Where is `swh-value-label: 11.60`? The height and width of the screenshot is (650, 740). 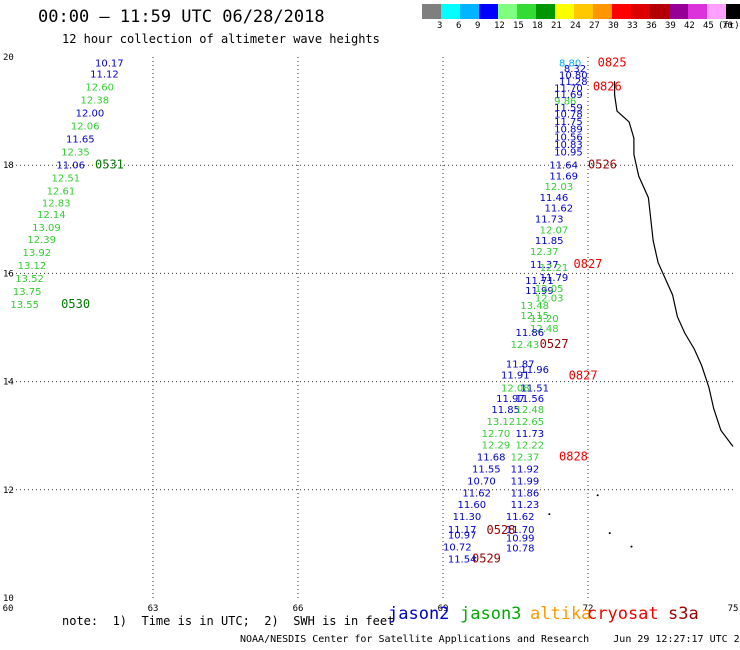 swh-value-label: 11.60 is located at coordinates (472, 505).